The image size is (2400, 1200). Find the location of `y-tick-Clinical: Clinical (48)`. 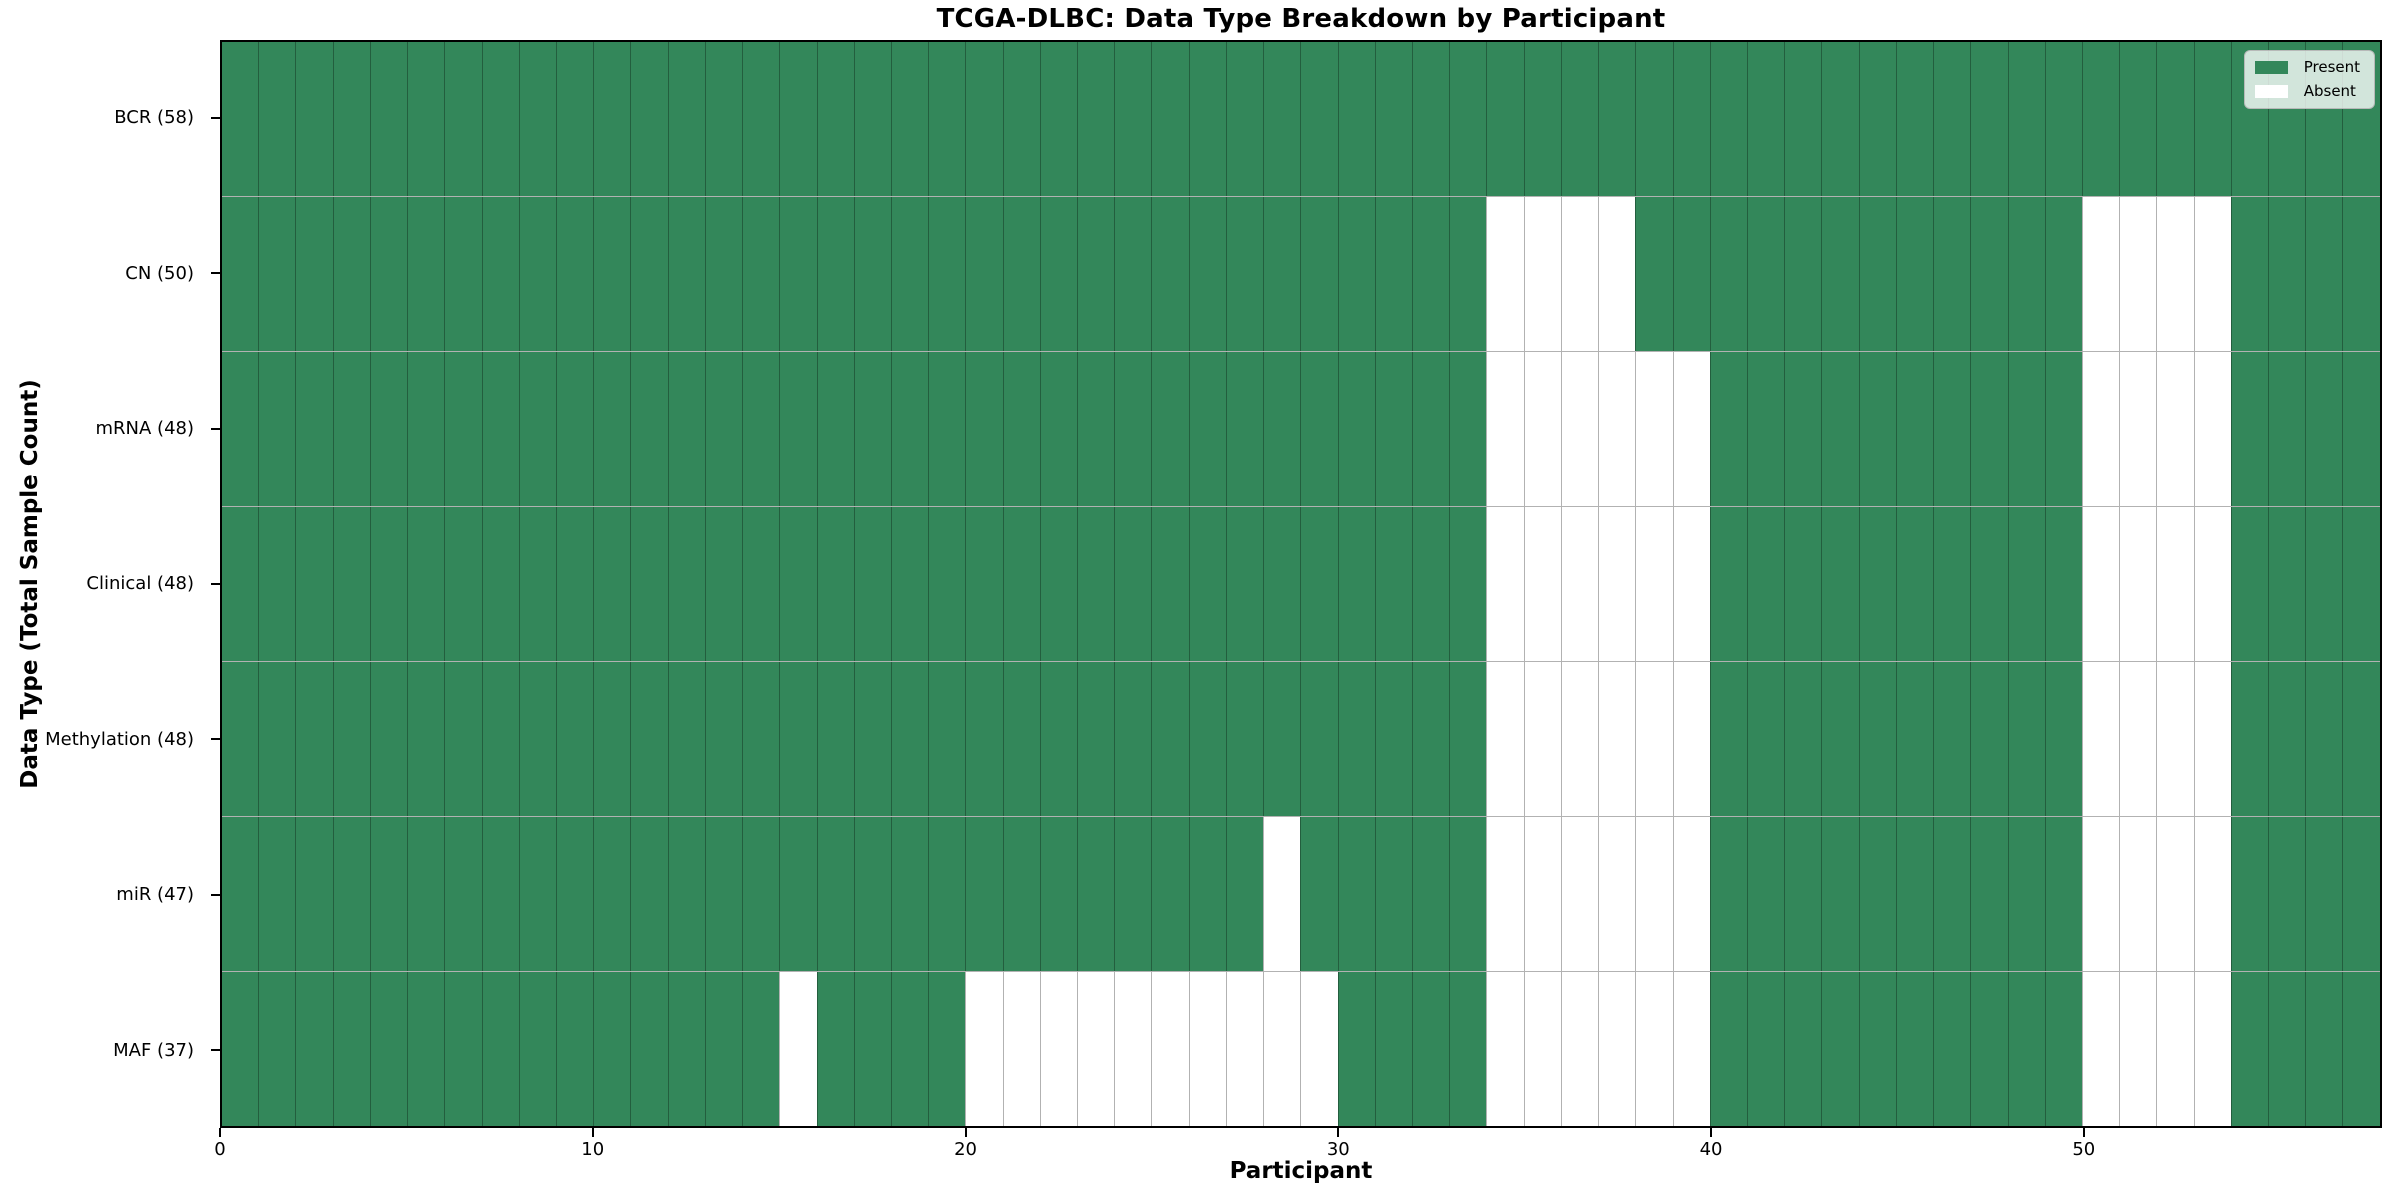

y-tick-Clinical: Clinical (48) is located at coordinates (110, 583).